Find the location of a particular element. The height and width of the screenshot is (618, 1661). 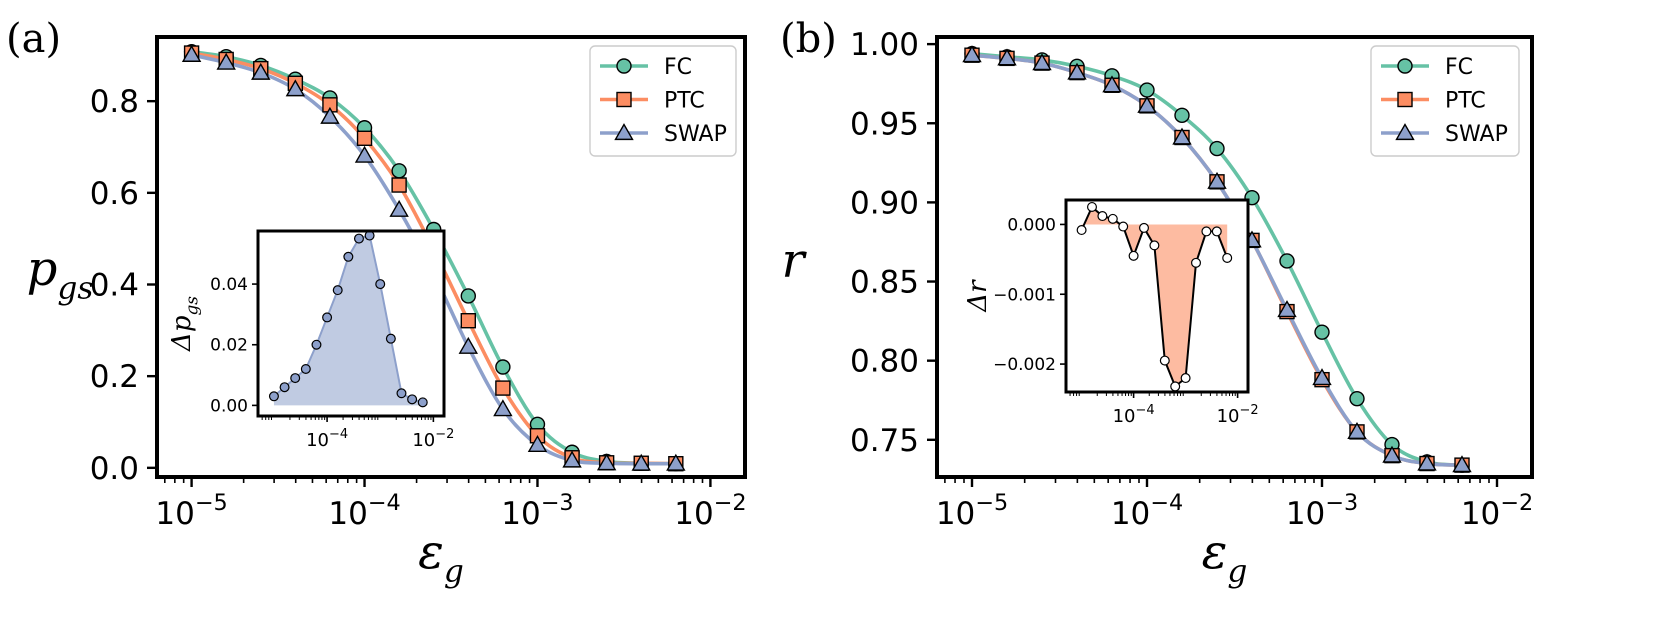

legend: FC PTC SWAP is located at coordinates (663, 101).